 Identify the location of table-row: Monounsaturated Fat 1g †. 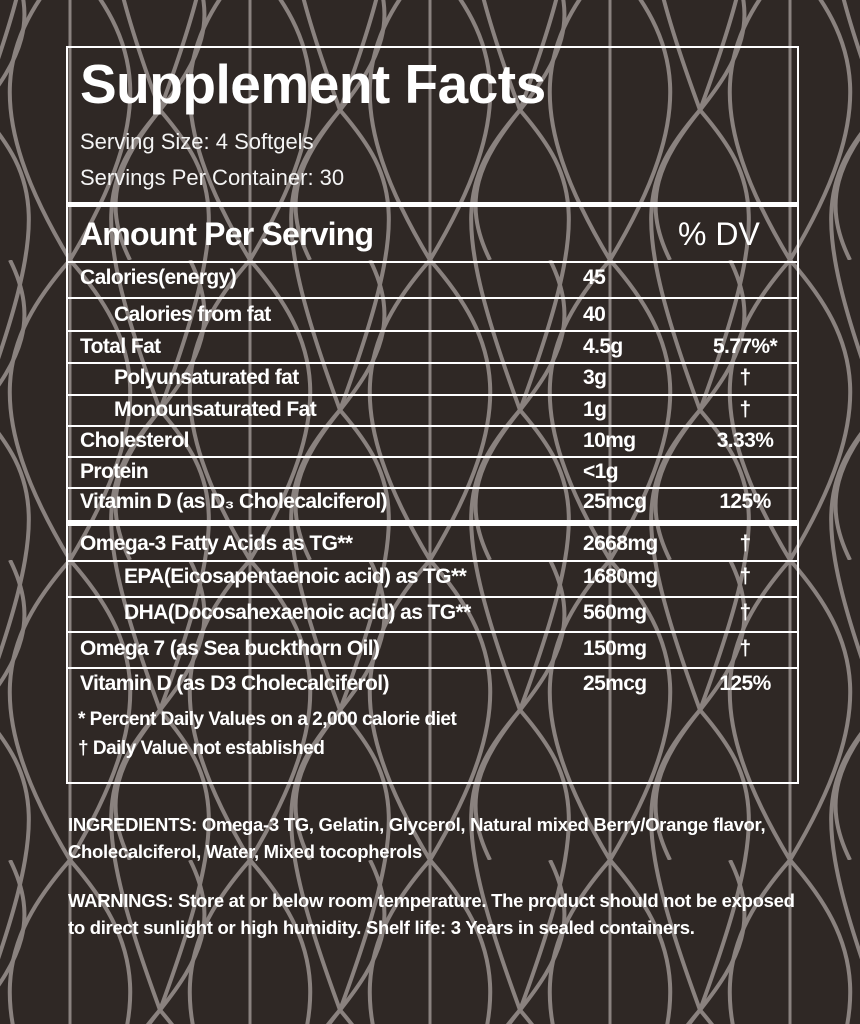
(435, 414).